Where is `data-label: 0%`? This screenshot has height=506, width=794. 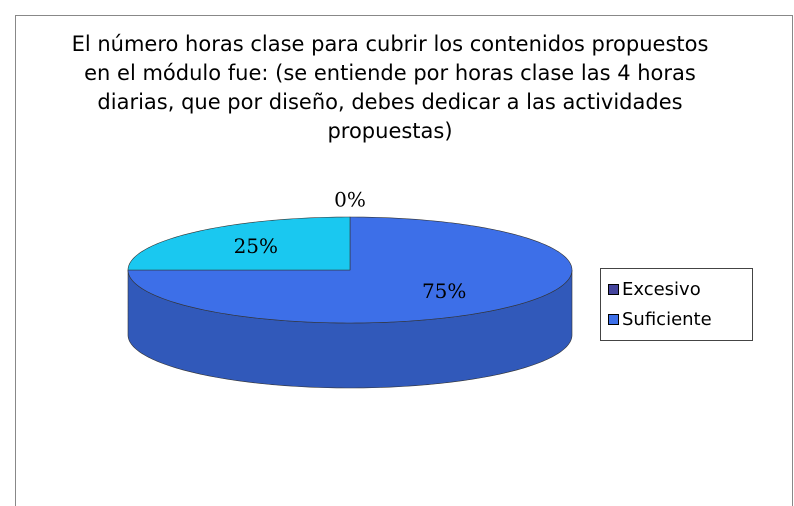
data-label: 0% is located at coordinates (350, 200).